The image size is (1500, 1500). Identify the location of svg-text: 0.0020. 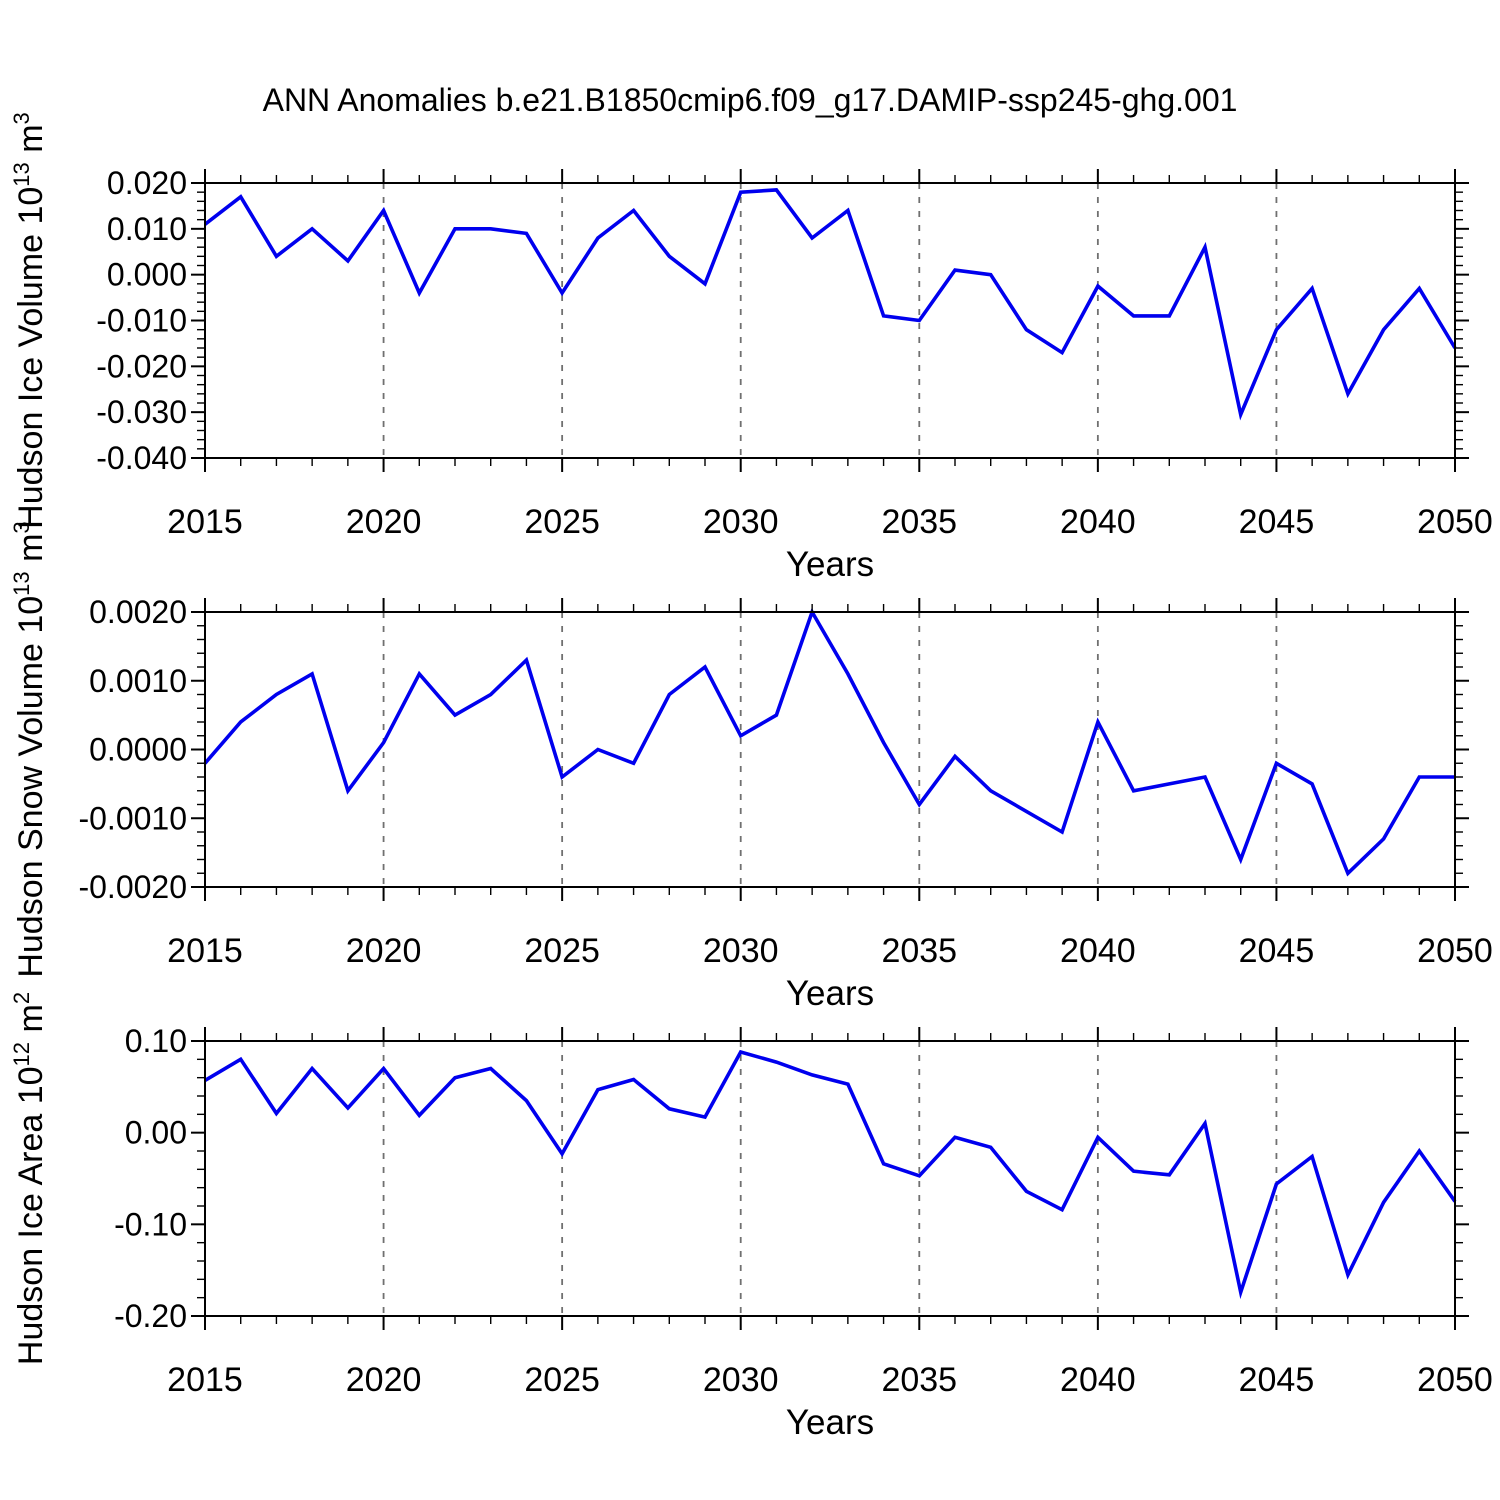
(138, 612).